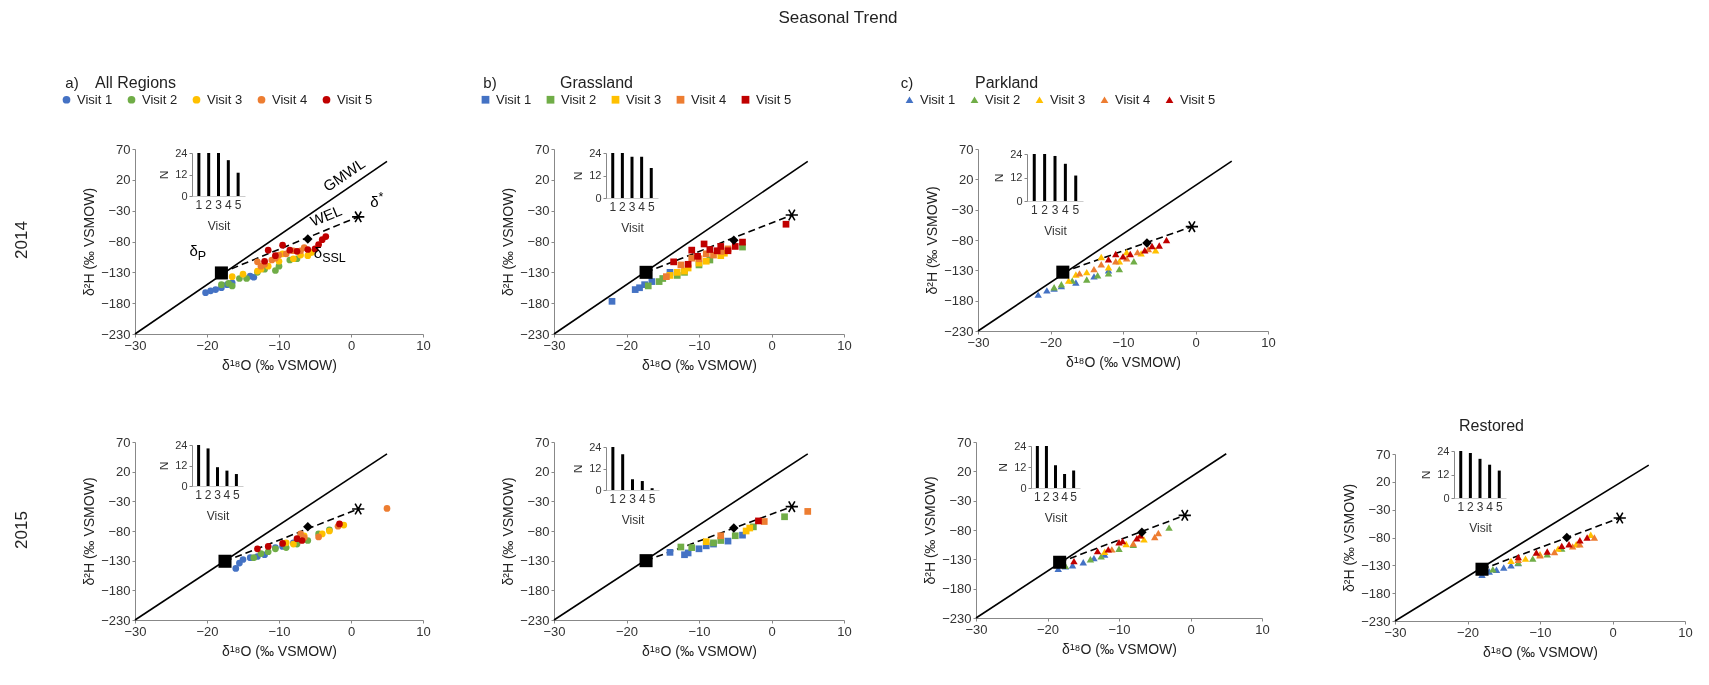  What do you see at coordinates (1491, 425) in the screenshot?
I see `chart-title: Restored` at bounding box center [1491, 425].